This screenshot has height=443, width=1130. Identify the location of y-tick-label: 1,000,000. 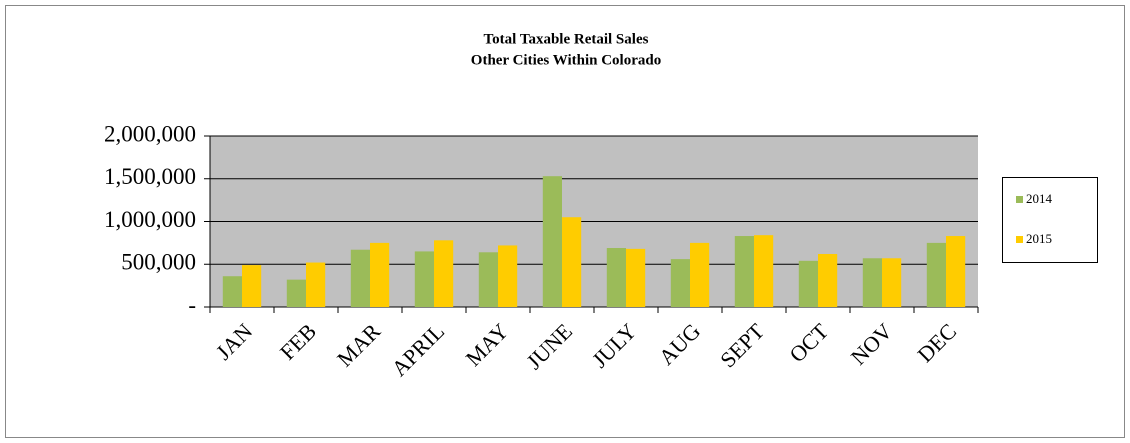
(150, 219).